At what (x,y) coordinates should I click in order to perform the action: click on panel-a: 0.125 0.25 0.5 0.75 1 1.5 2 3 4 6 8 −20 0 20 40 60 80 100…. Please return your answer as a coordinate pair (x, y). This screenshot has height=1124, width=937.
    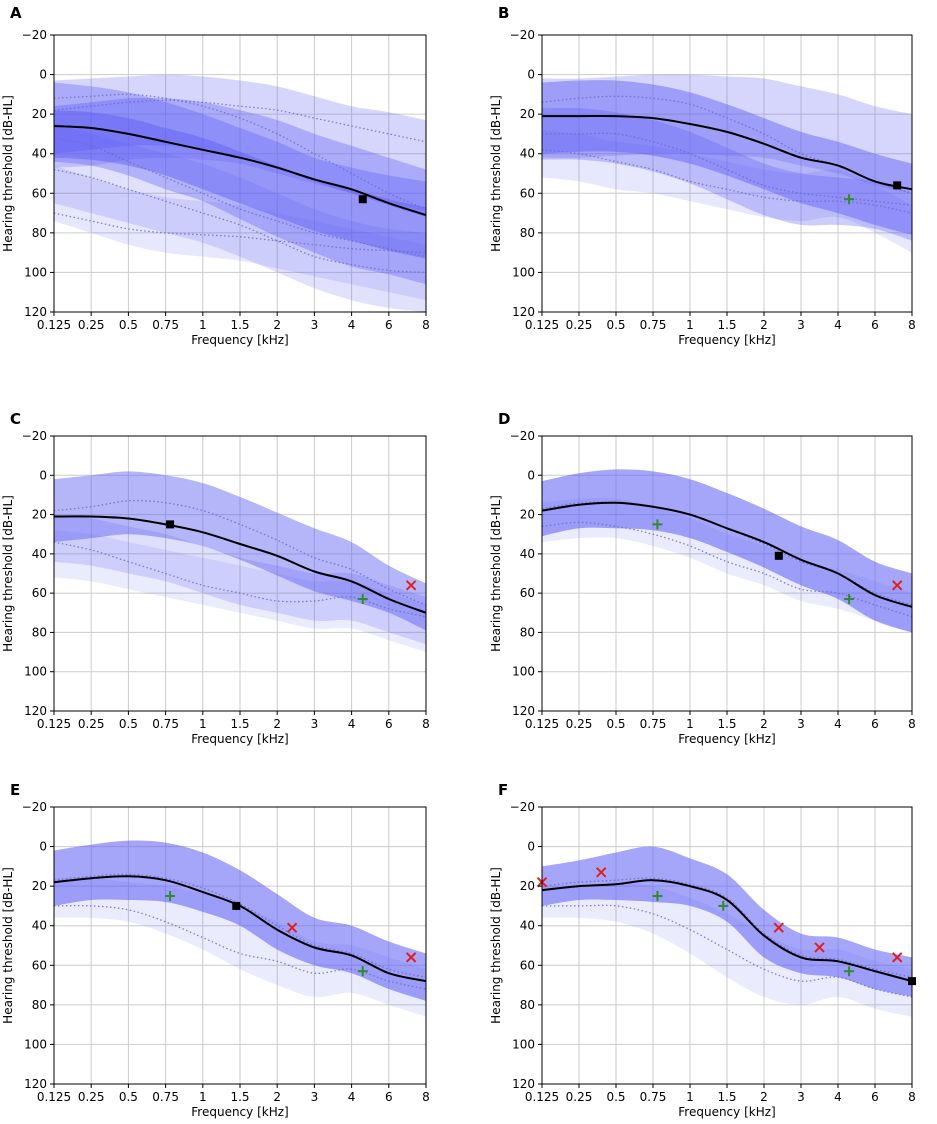
    Looking at the image, I should click on (215, 175).